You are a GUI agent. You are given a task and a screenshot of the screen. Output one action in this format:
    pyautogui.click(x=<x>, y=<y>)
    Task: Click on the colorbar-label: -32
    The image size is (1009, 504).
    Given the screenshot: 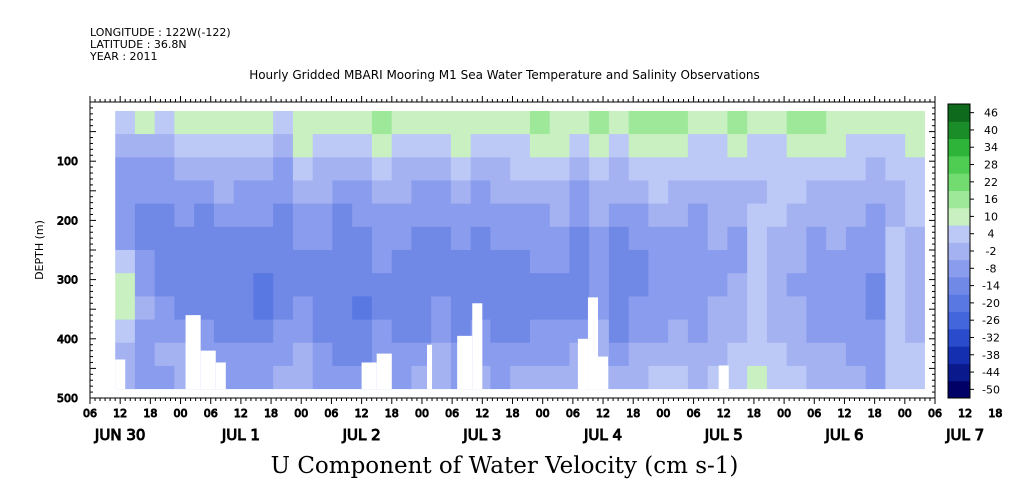 What is the action you would take?
    pyautogui.click(x=991, y=337)
    